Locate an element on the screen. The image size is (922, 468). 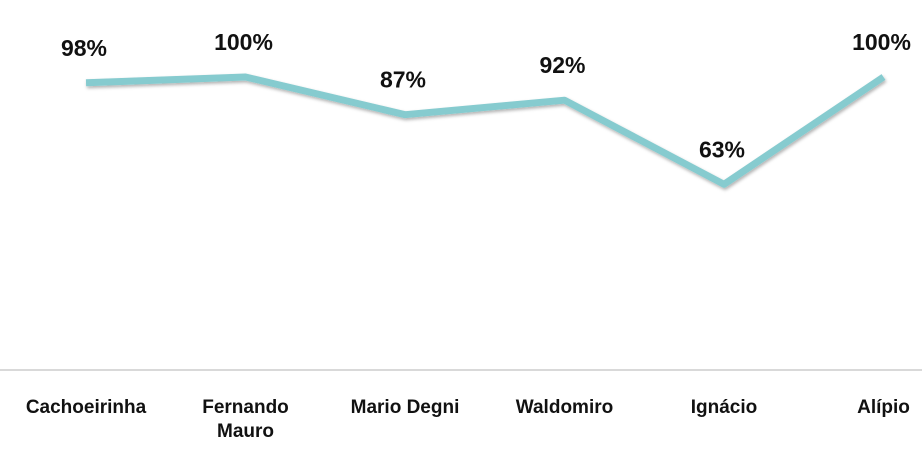
data-label: 92% is located at coordinates (562, 65).